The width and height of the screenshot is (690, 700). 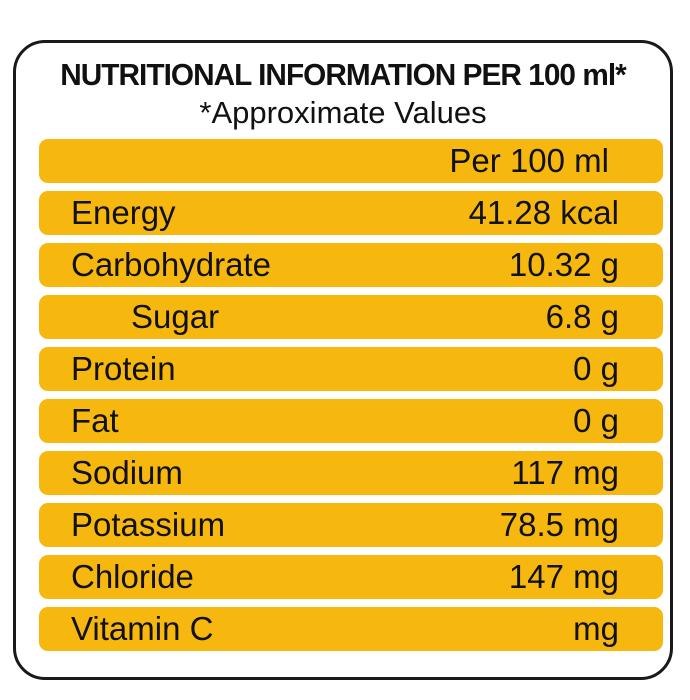 What do you see at coordinates (123, 368) in the screenshot?
I see `row-label: Protein` at bounding box center [123, 368].